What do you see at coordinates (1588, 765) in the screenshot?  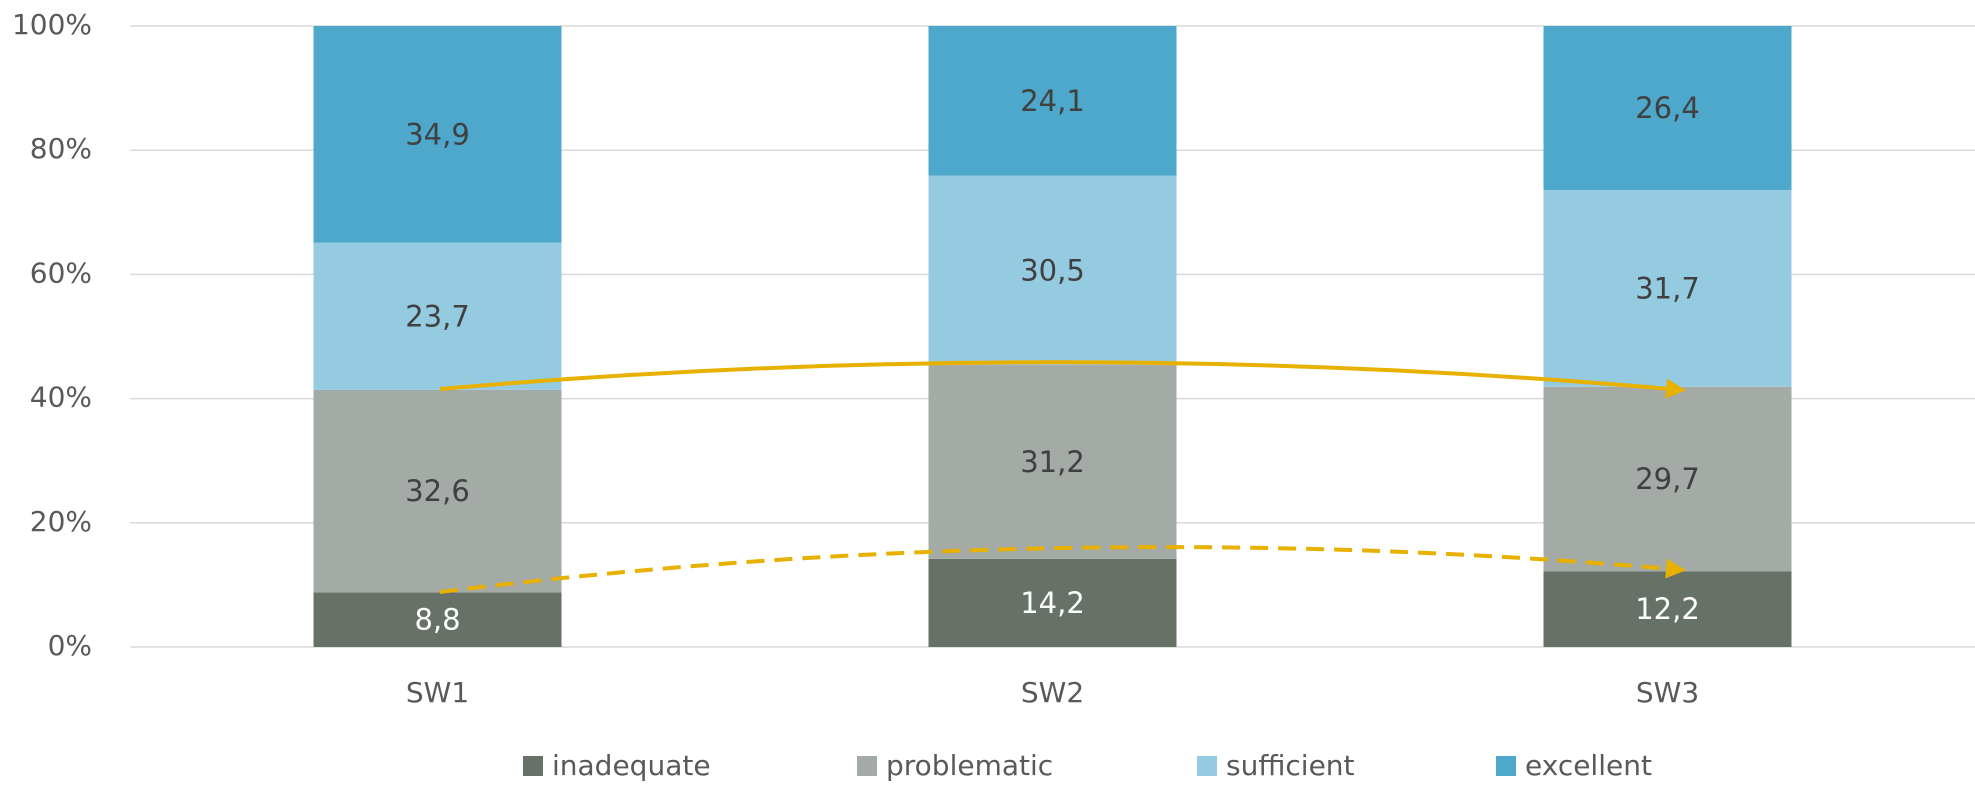 I see `legend-label: excellent` at bounding box center [1588, 765].